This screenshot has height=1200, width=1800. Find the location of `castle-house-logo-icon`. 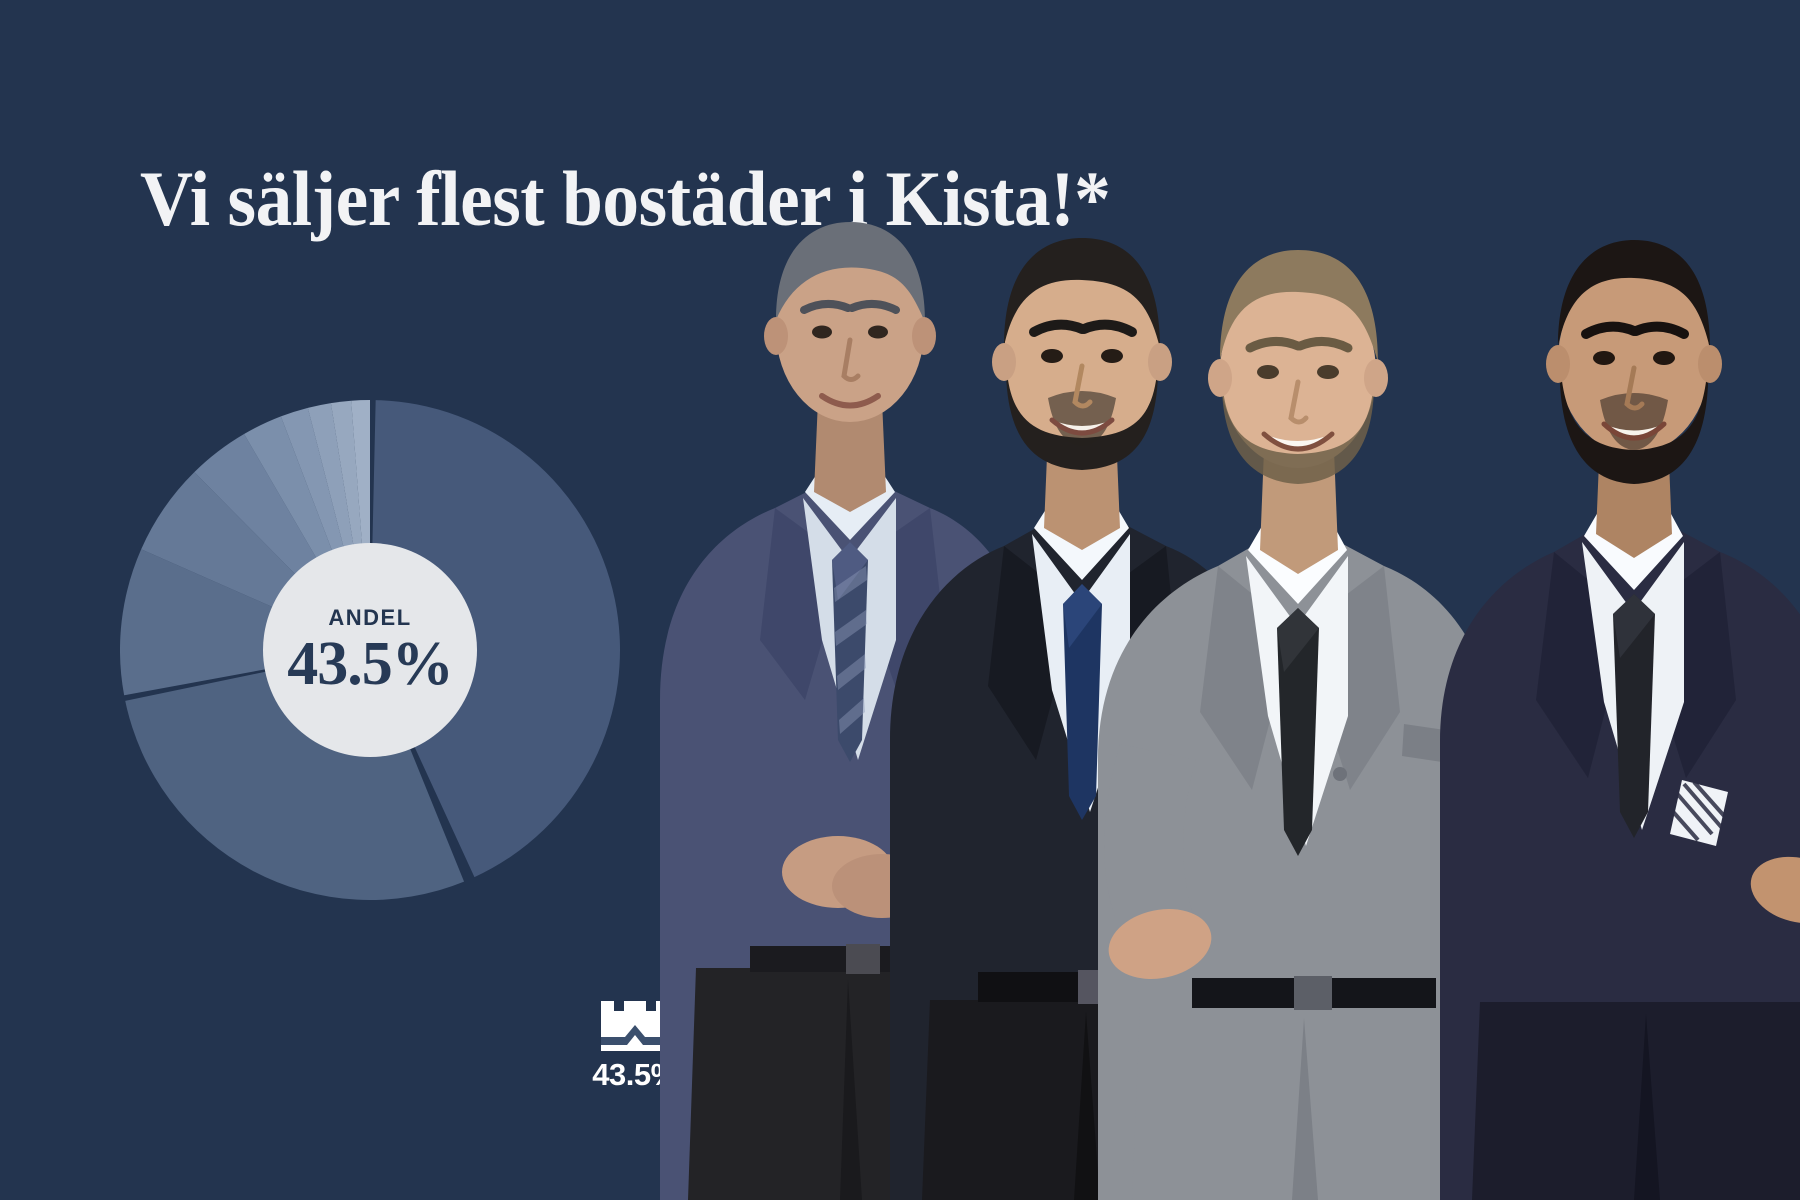

castle-house-logo-icon is located at coordinates (635, 1026).